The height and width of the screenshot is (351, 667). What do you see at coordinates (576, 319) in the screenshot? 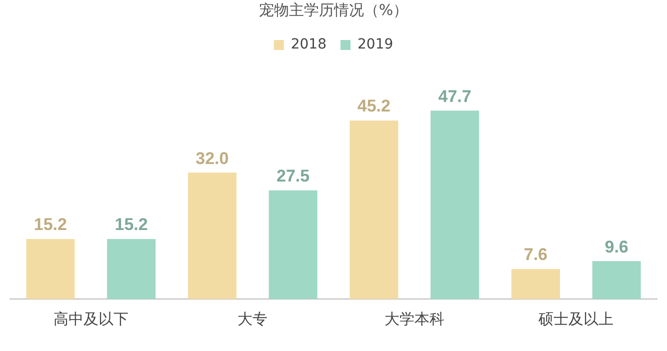
I see `x-tick-label: 硕士及以上` at bounding box center [576, 319].